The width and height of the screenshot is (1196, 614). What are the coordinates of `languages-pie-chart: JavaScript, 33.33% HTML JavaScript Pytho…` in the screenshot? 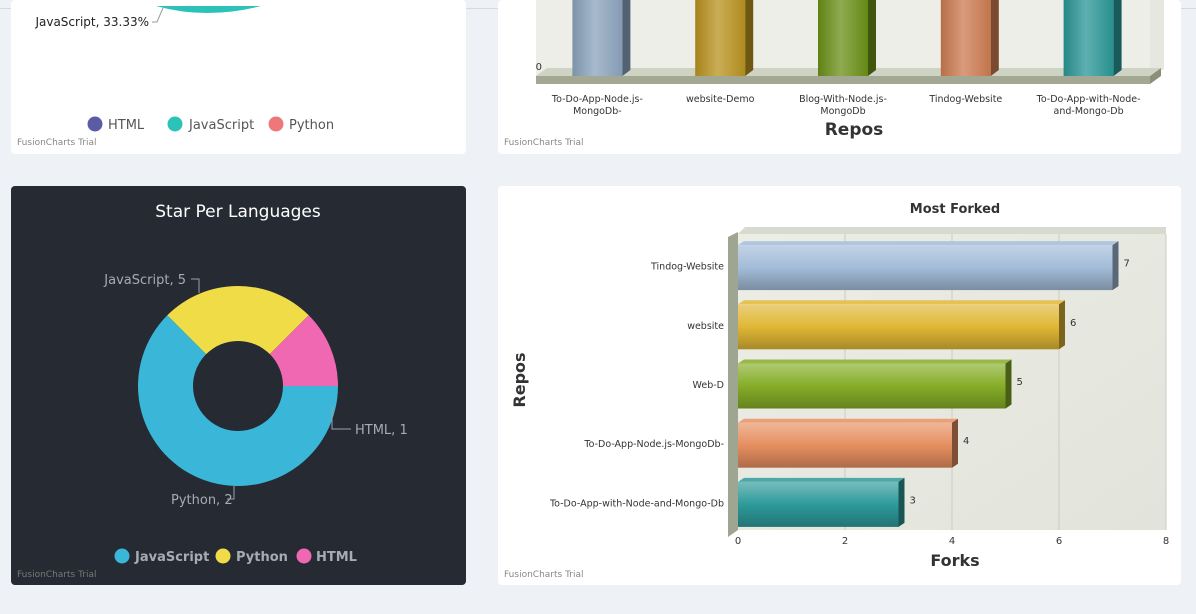 It's located at (184, 69).